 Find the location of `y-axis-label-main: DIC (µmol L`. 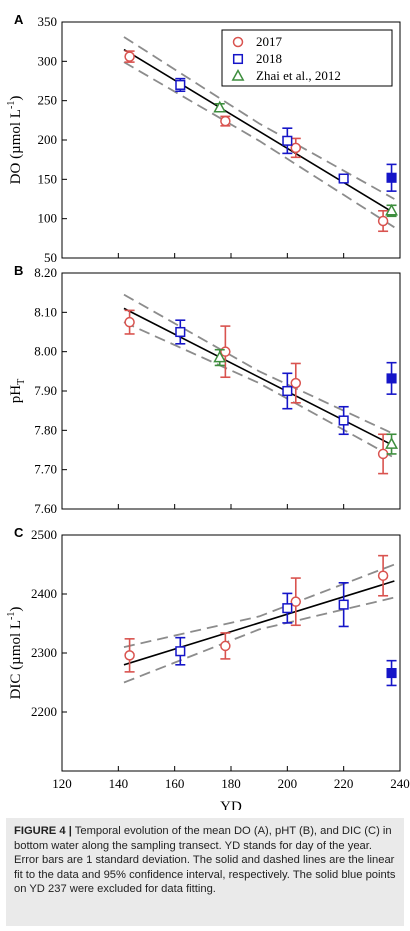

y-axis-label-main: DIC (µmol L is located at coordinates (16, 659).